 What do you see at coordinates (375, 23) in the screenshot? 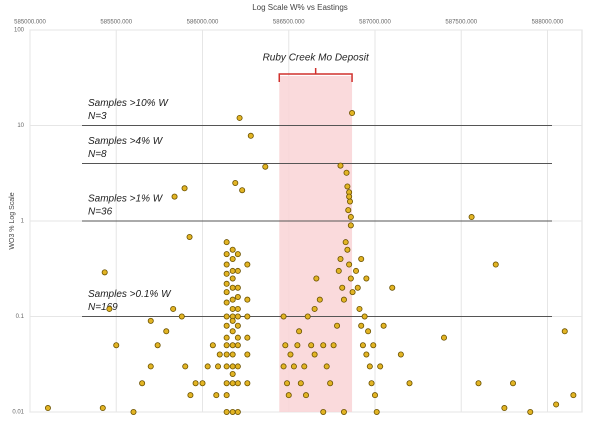
I see `x-tick-label: 587000.000` at bounding box center [375, 23].